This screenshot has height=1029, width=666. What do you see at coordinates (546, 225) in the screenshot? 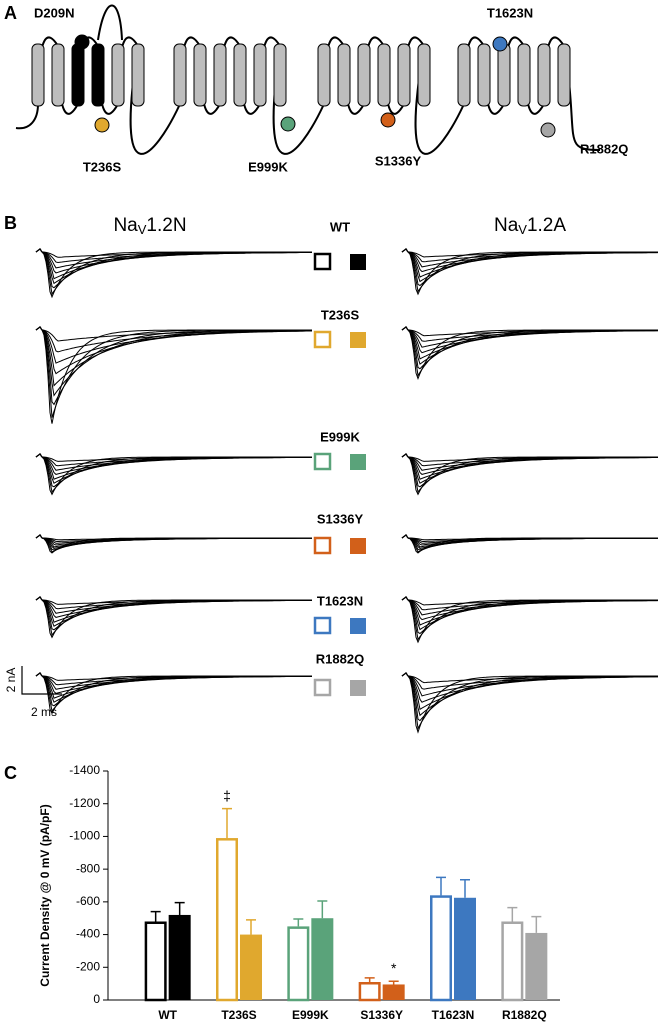
I see `title-part: 1.2A` at bounding box center [546, 225].